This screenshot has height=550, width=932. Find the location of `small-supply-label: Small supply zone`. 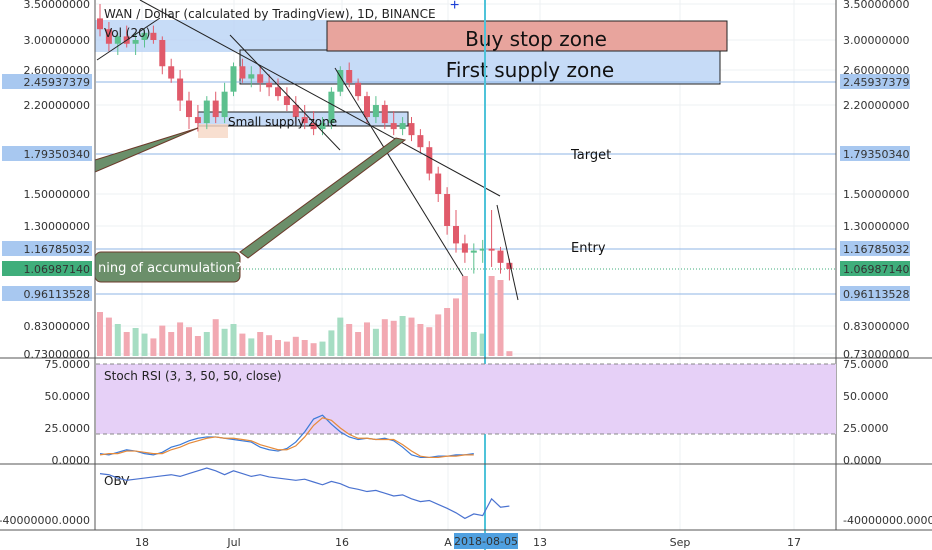

small-supply-label: Small supply zone is located at coordinates (282, 122).